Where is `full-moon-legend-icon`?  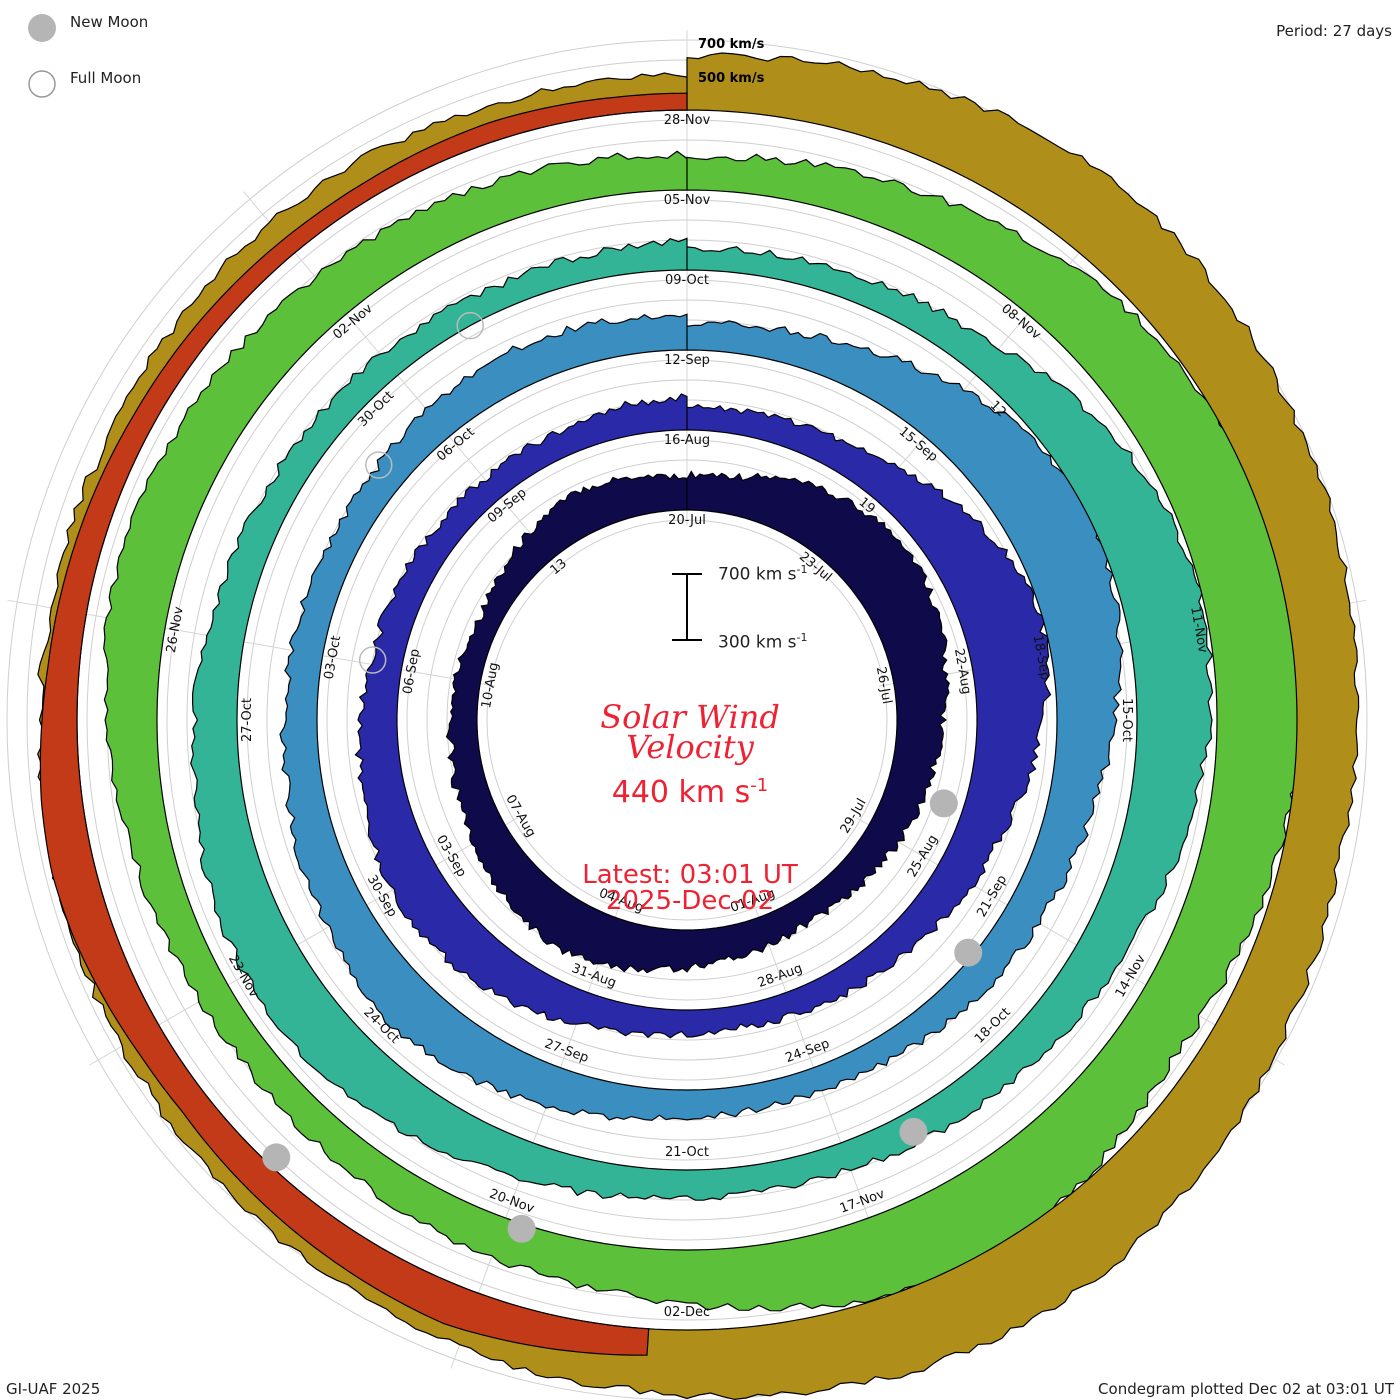 full-moon-legend-icon is located at coordinates (42, 84).